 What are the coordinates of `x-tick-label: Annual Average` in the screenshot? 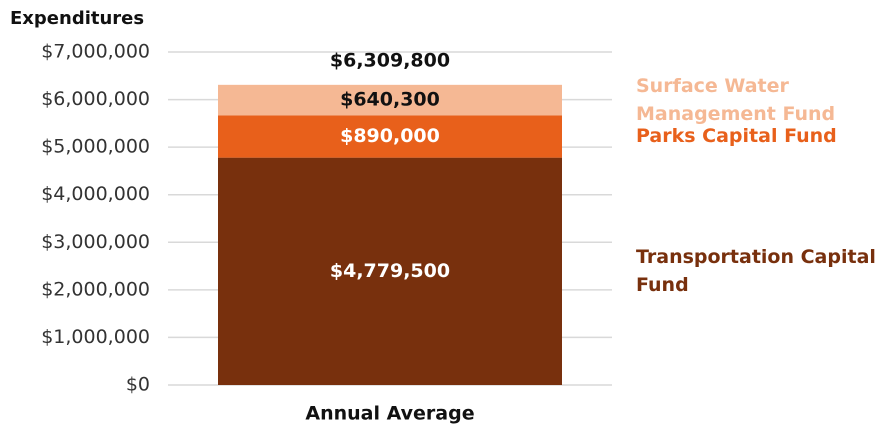 It's located at (389, 414).